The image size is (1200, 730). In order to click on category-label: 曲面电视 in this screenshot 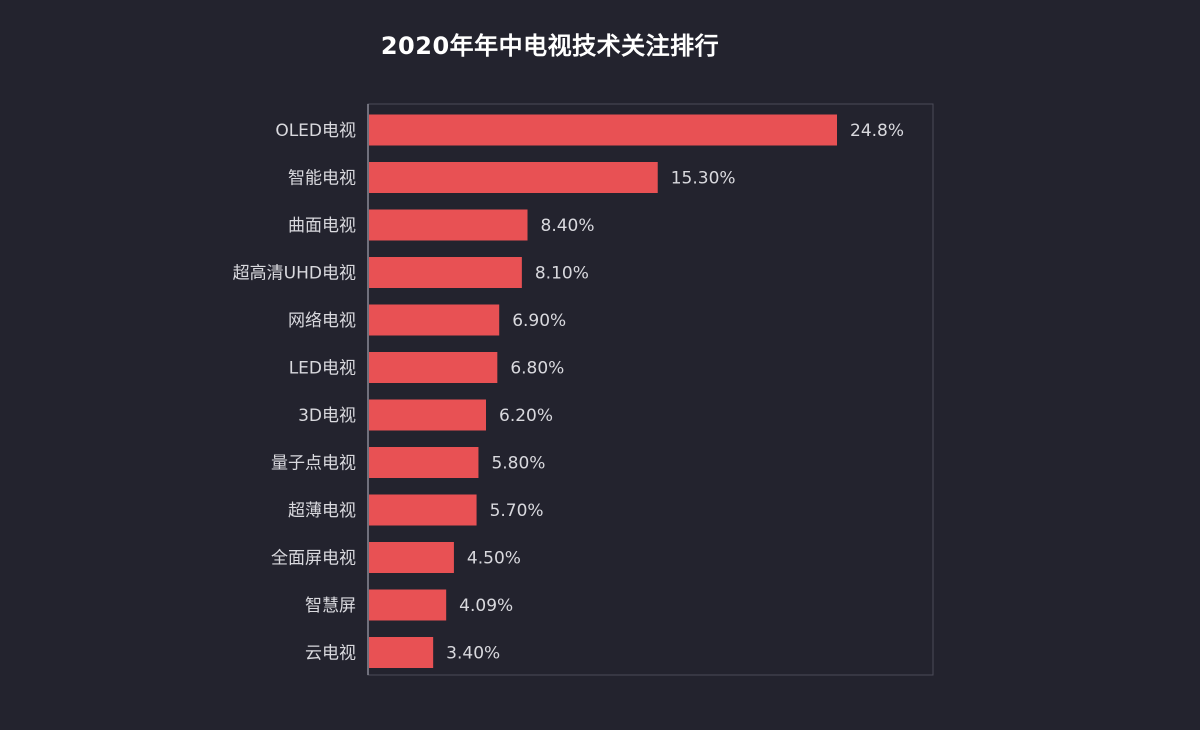, I will do `click(322, 226)`.